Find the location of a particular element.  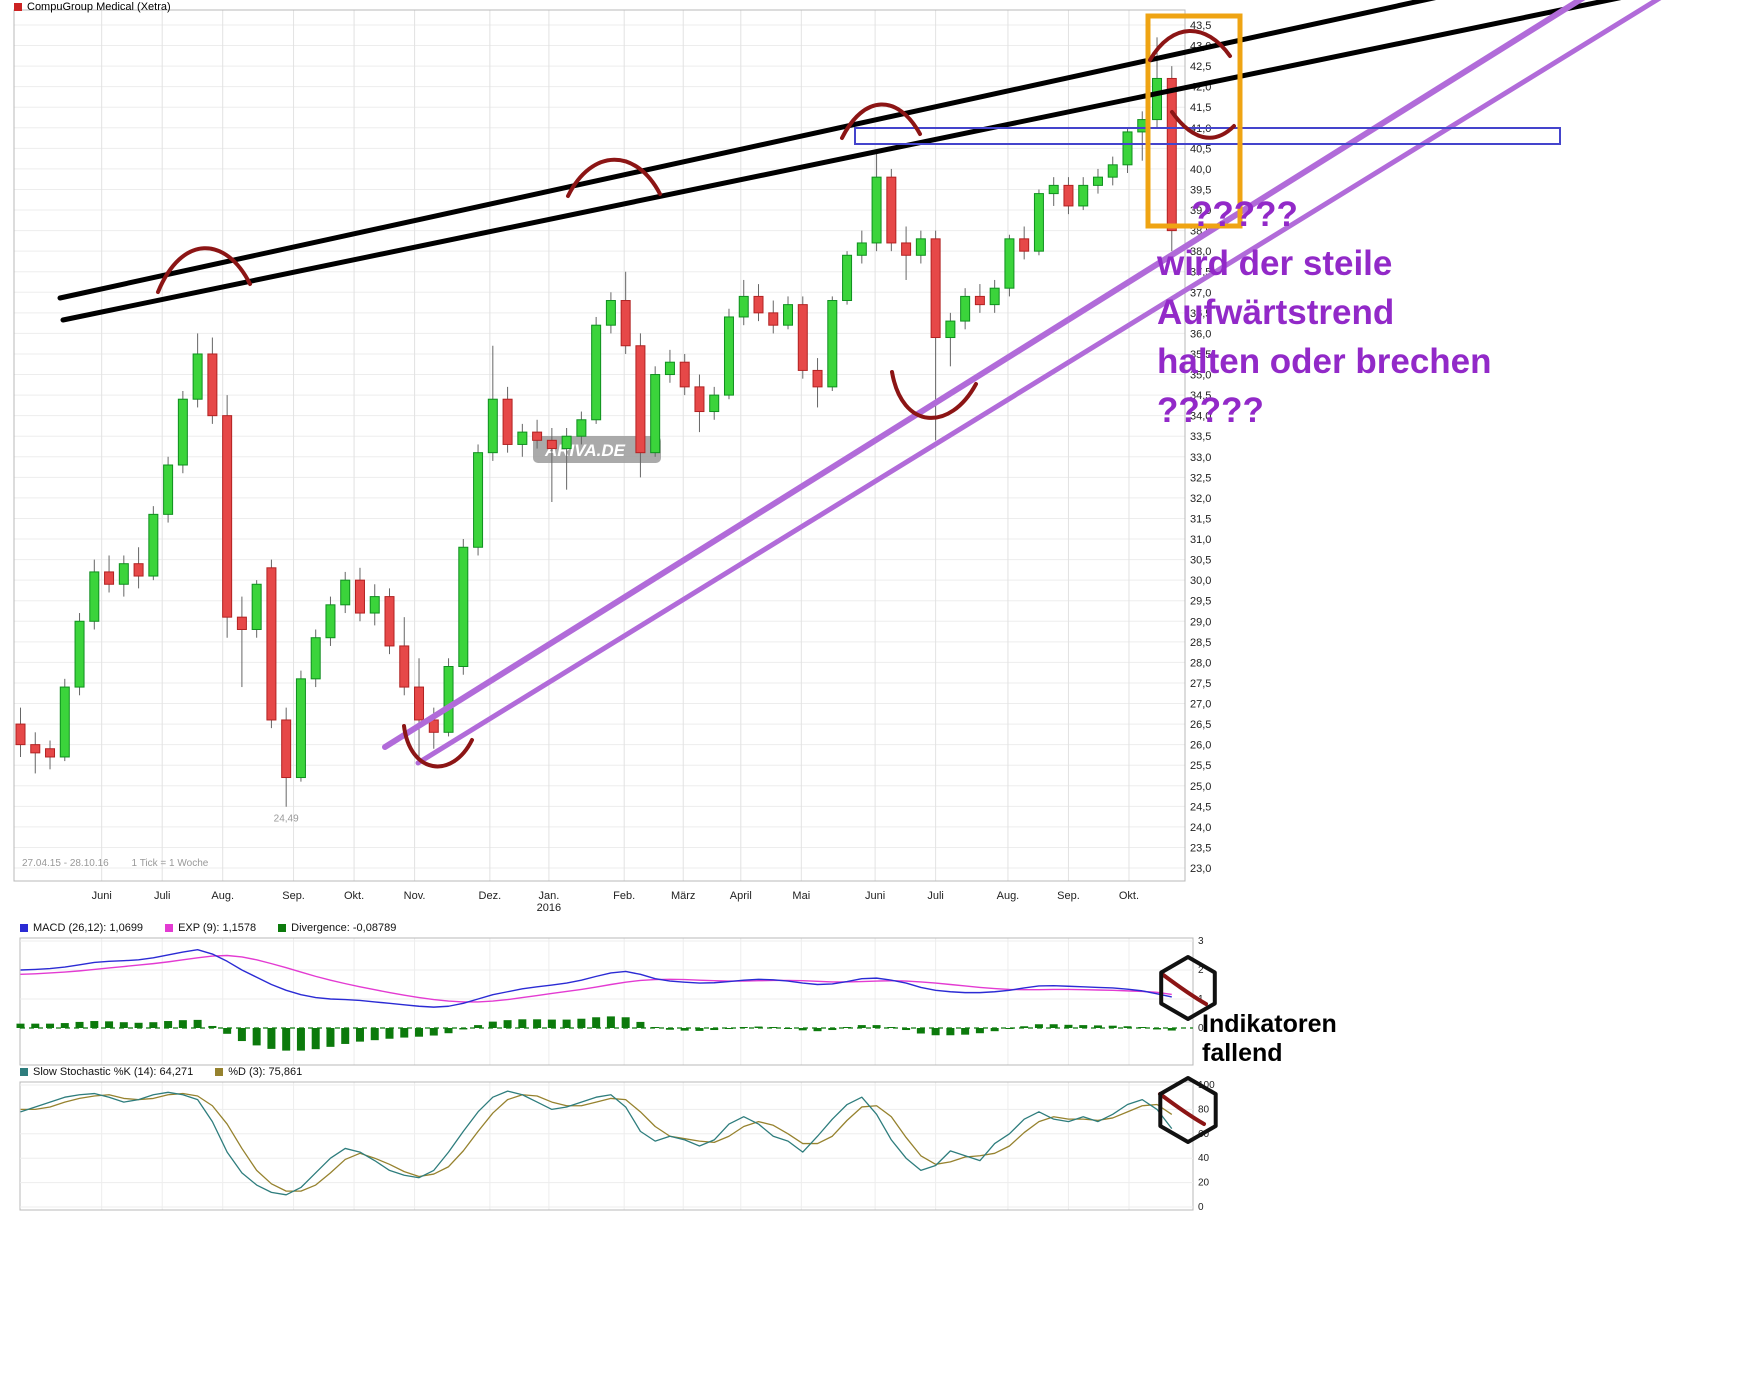

svg-text: 32,5 is located at coordinates (1200, 478).